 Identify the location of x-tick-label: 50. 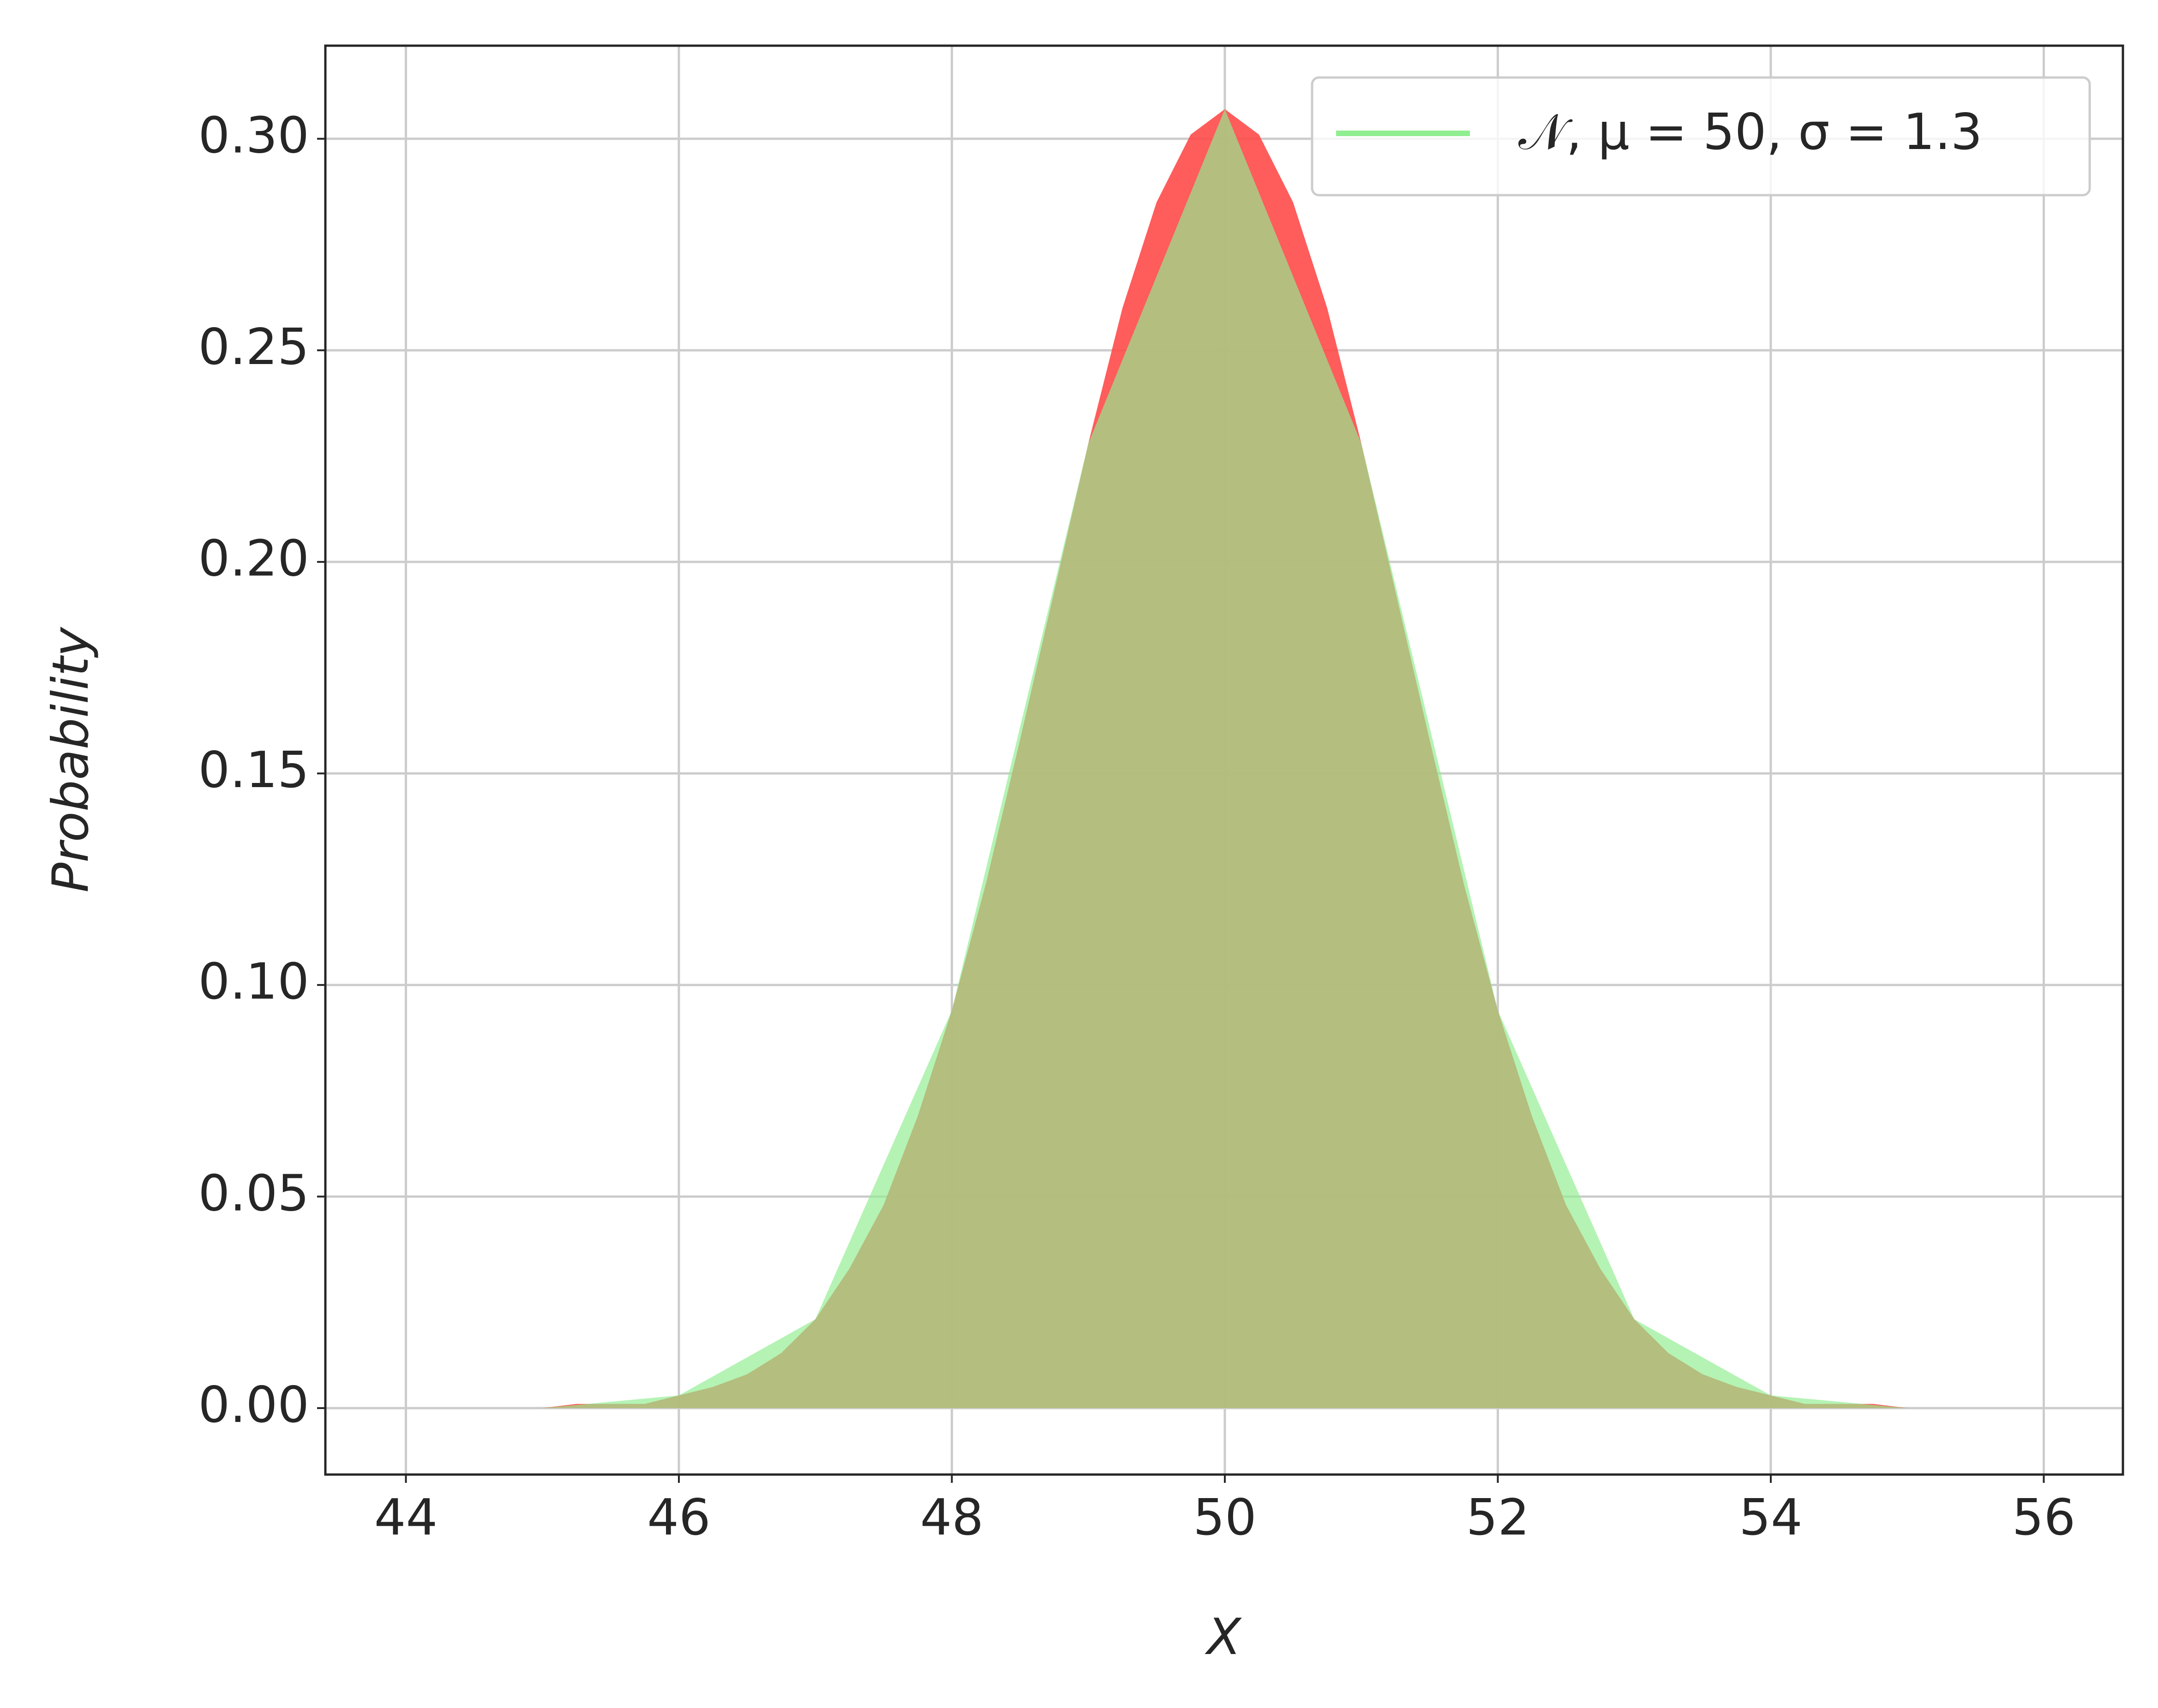
(1224, 1518).